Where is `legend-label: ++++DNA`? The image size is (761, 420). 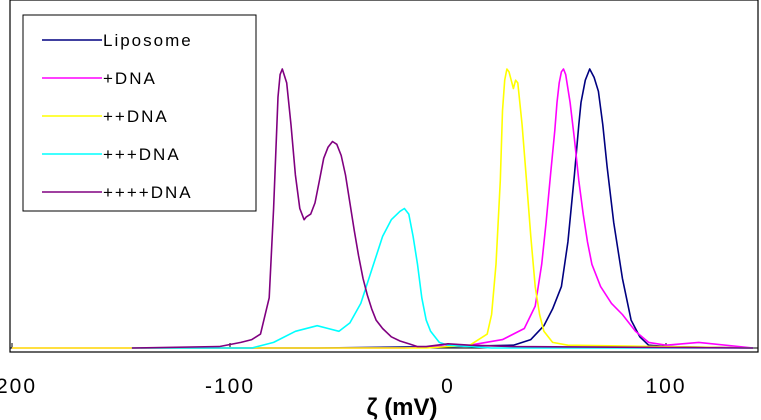 legend-label: ++++DNA is located at coordinates (148, 192).